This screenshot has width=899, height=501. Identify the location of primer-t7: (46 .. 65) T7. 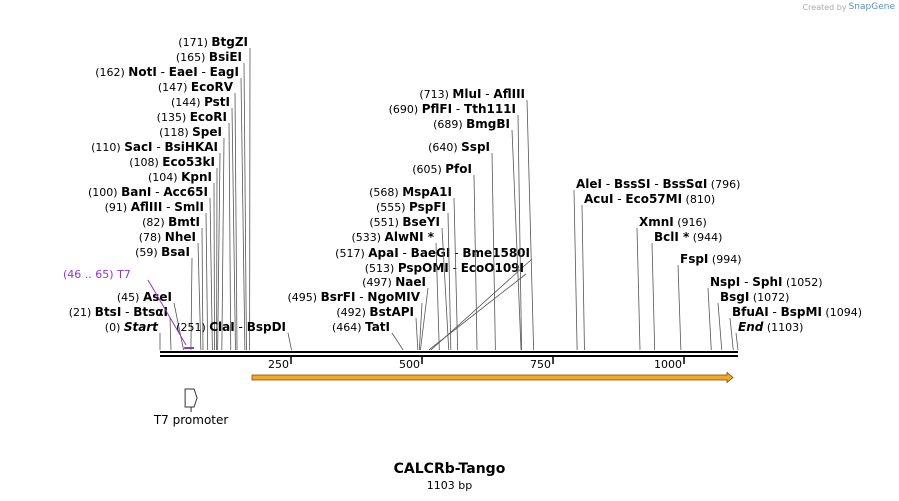
(129, 308).